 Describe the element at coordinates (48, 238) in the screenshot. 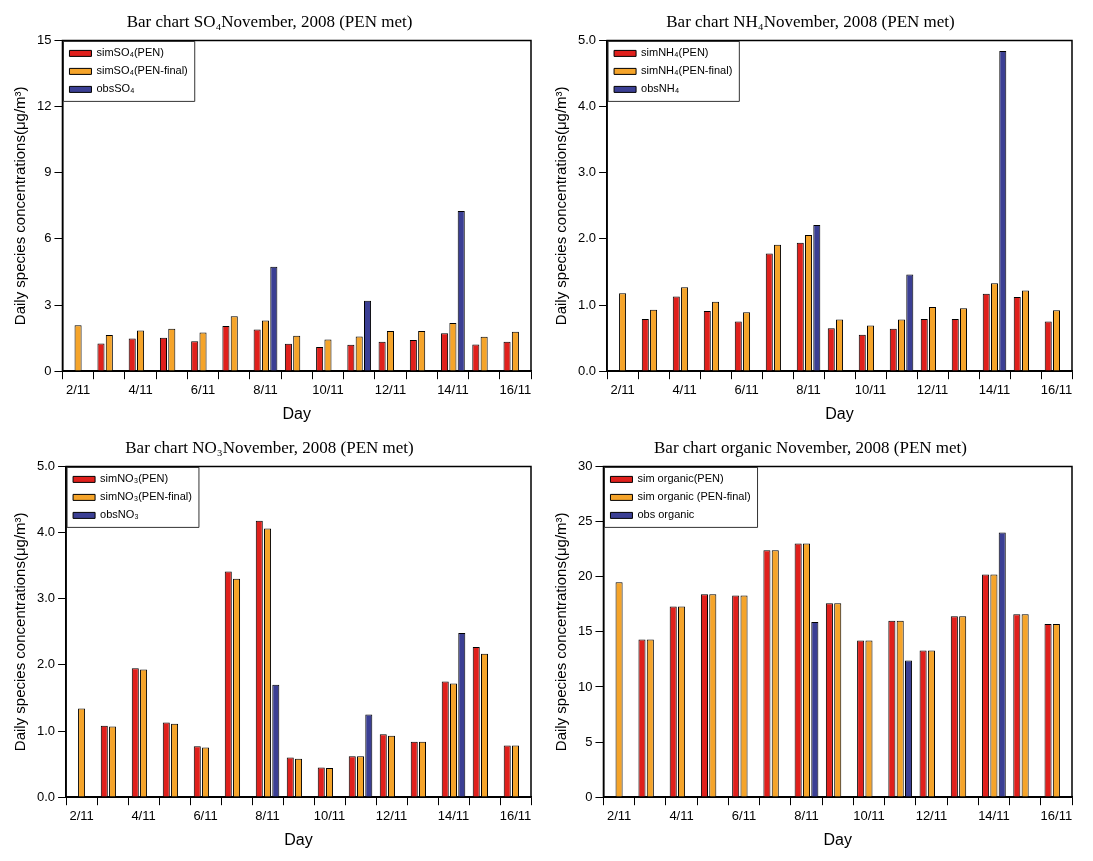

I see `y-tick-label: 6` at that location.